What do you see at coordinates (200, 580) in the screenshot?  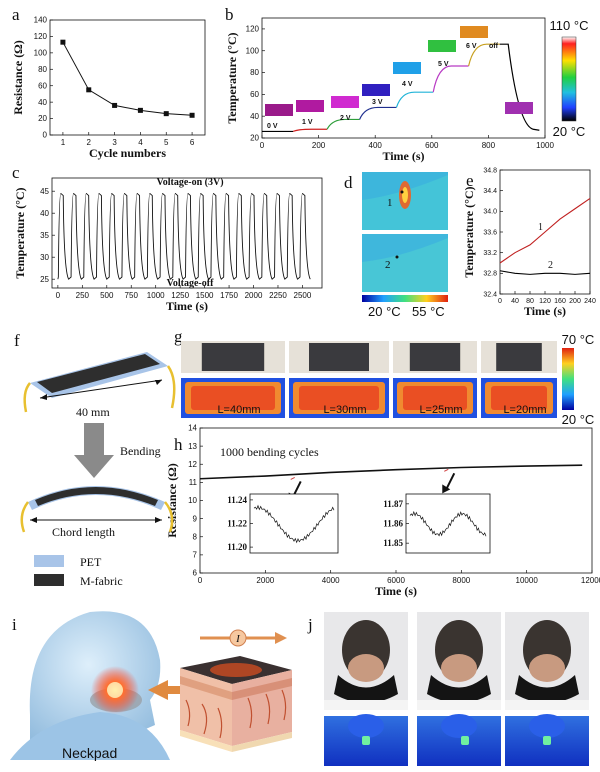 I see `chart-h-xtick-label: 0` at bounding box center [200, 580].